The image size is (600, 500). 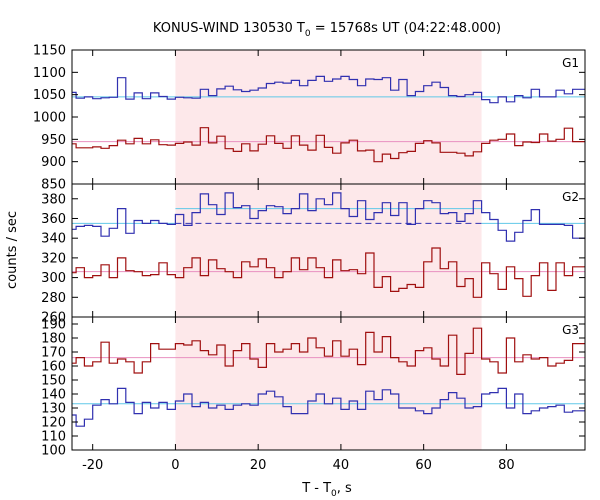 What do you see at coordinates (53, 423) in the screenshot?
I see `y-tick-label: 120` at bounding box center [53, 423].